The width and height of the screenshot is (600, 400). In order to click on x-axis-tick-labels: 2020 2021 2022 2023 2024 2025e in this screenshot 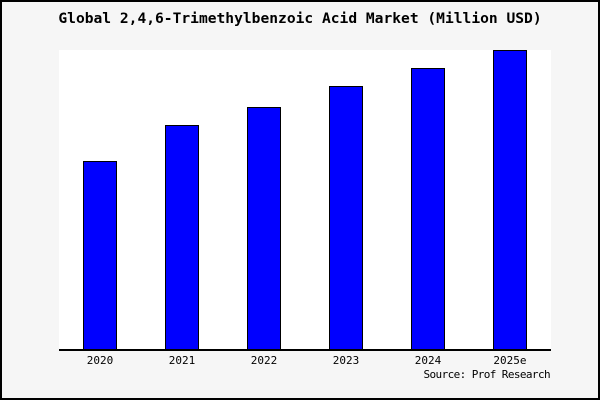, I will do `click(305, 362)`.